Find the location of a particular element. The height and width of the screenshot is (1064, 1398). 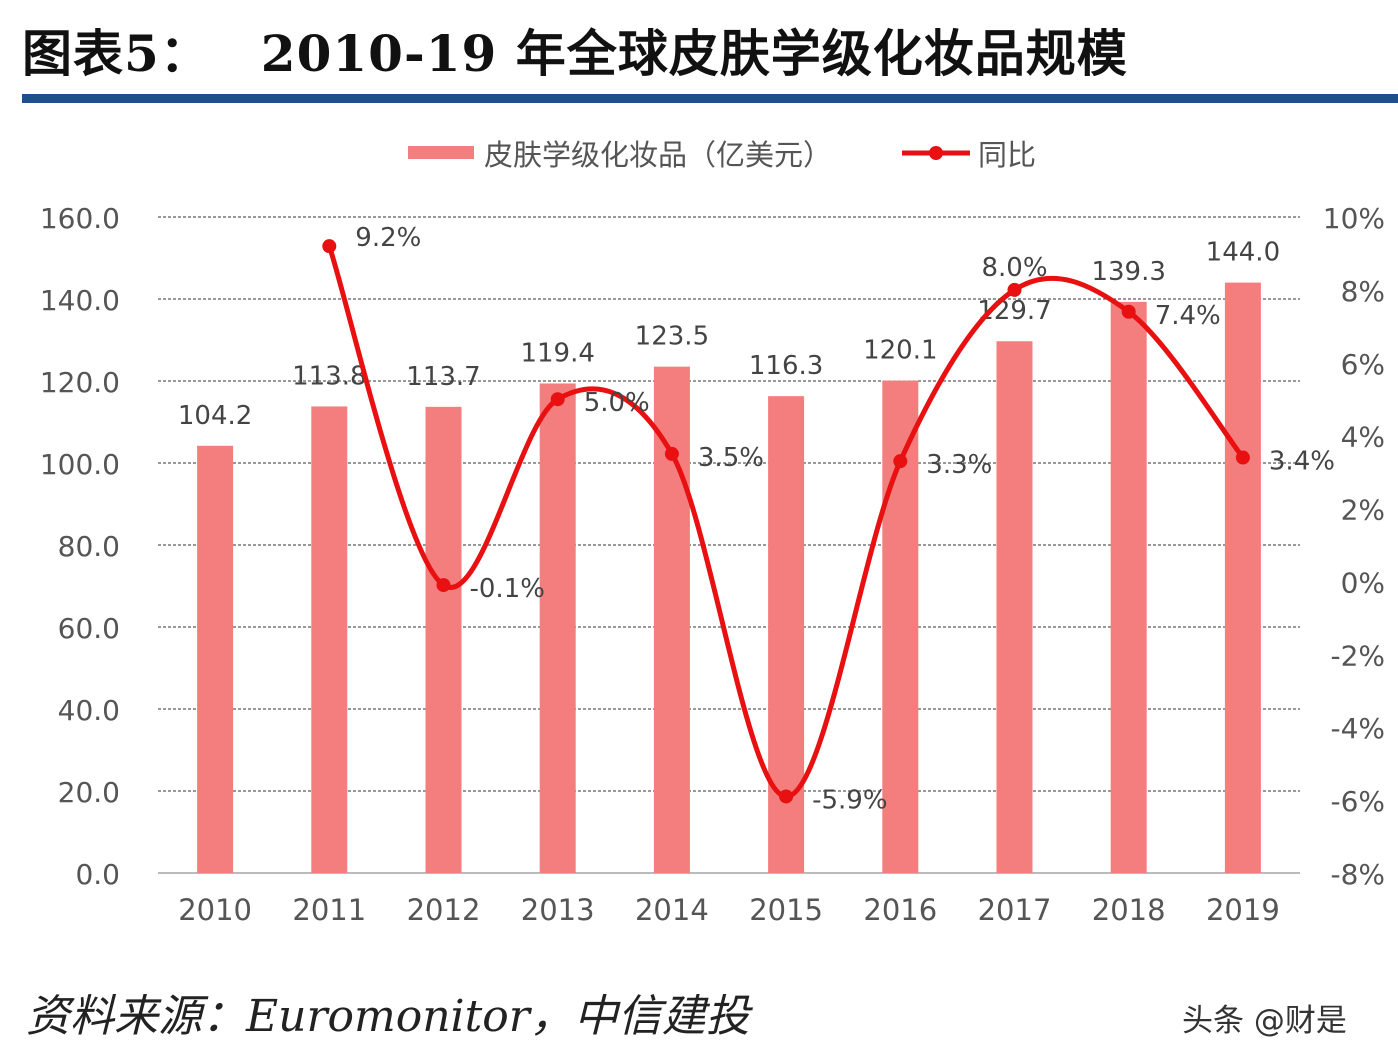

legend-bar-swatch is located at coordinates (441, 152).